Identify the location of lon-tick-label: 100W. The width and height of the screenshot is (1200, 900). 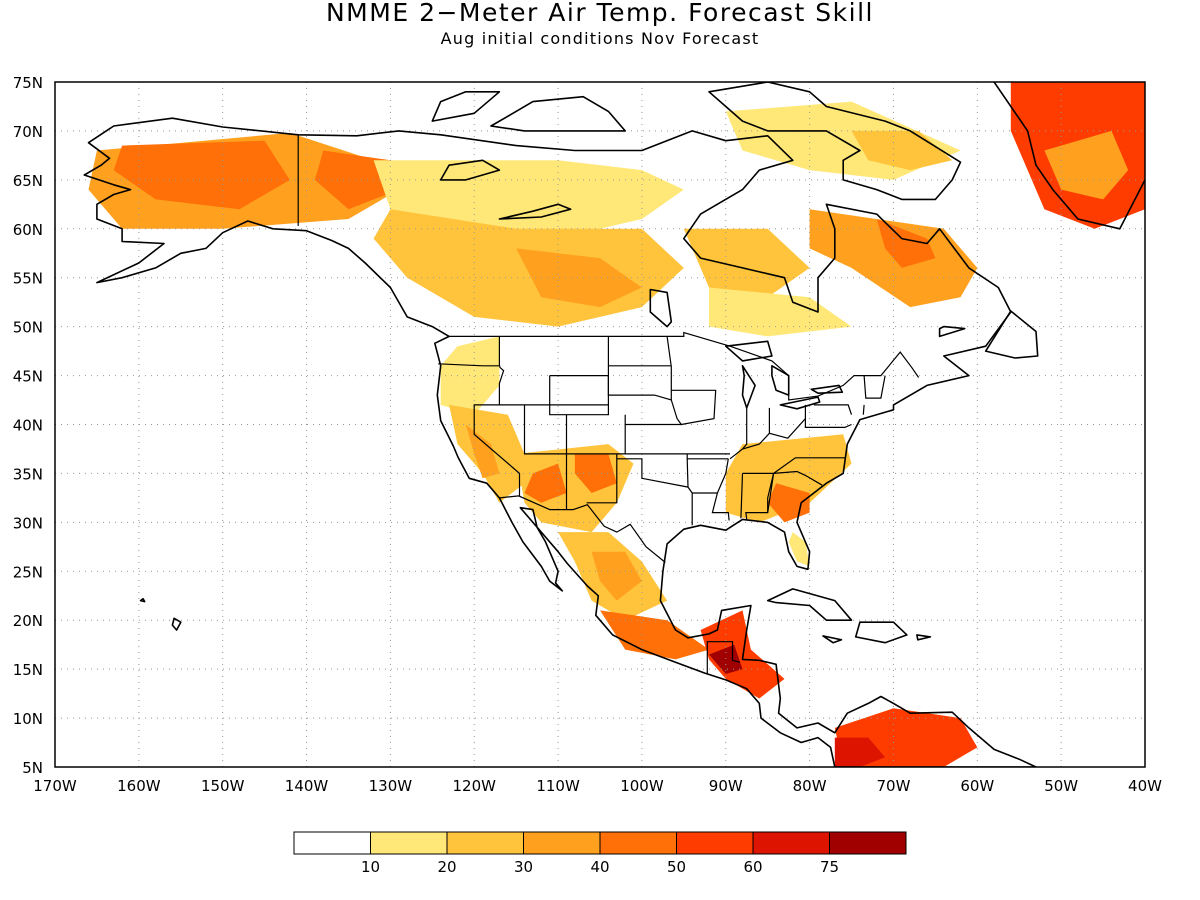
(642, 786).